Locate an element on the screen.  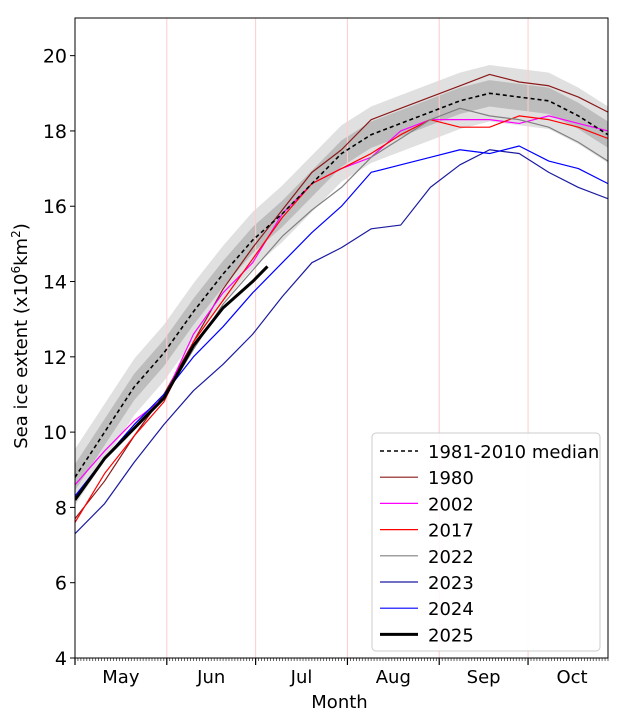
y-tick-label: 16 is located at coordinates (55, 207).